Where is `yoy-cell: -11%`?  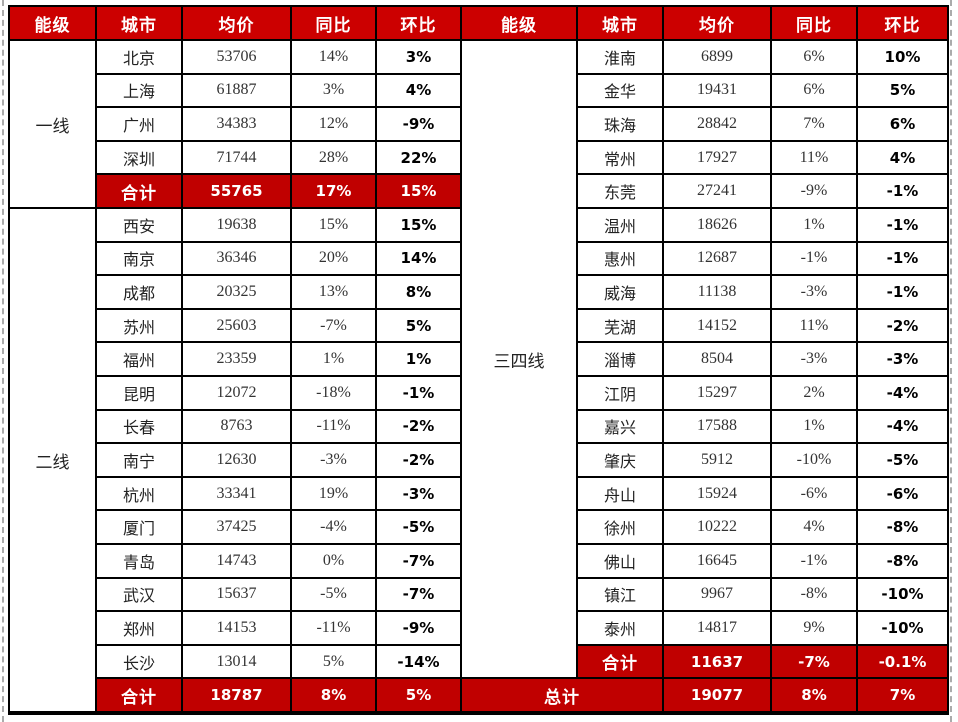
yoy-cell: -11% is located at coordinates (333, 426).